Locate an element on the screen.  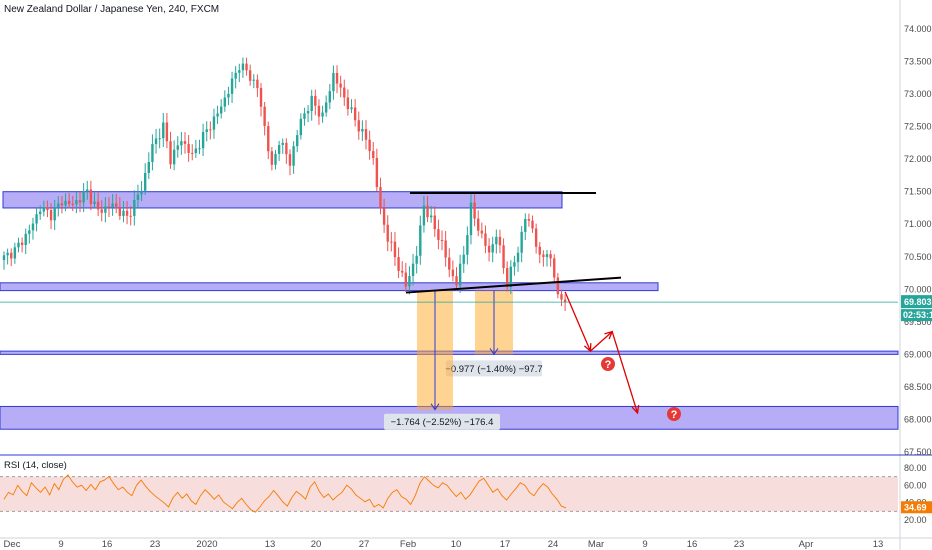
price-tick-label: 74.000 is located at coordinates (918, 29).